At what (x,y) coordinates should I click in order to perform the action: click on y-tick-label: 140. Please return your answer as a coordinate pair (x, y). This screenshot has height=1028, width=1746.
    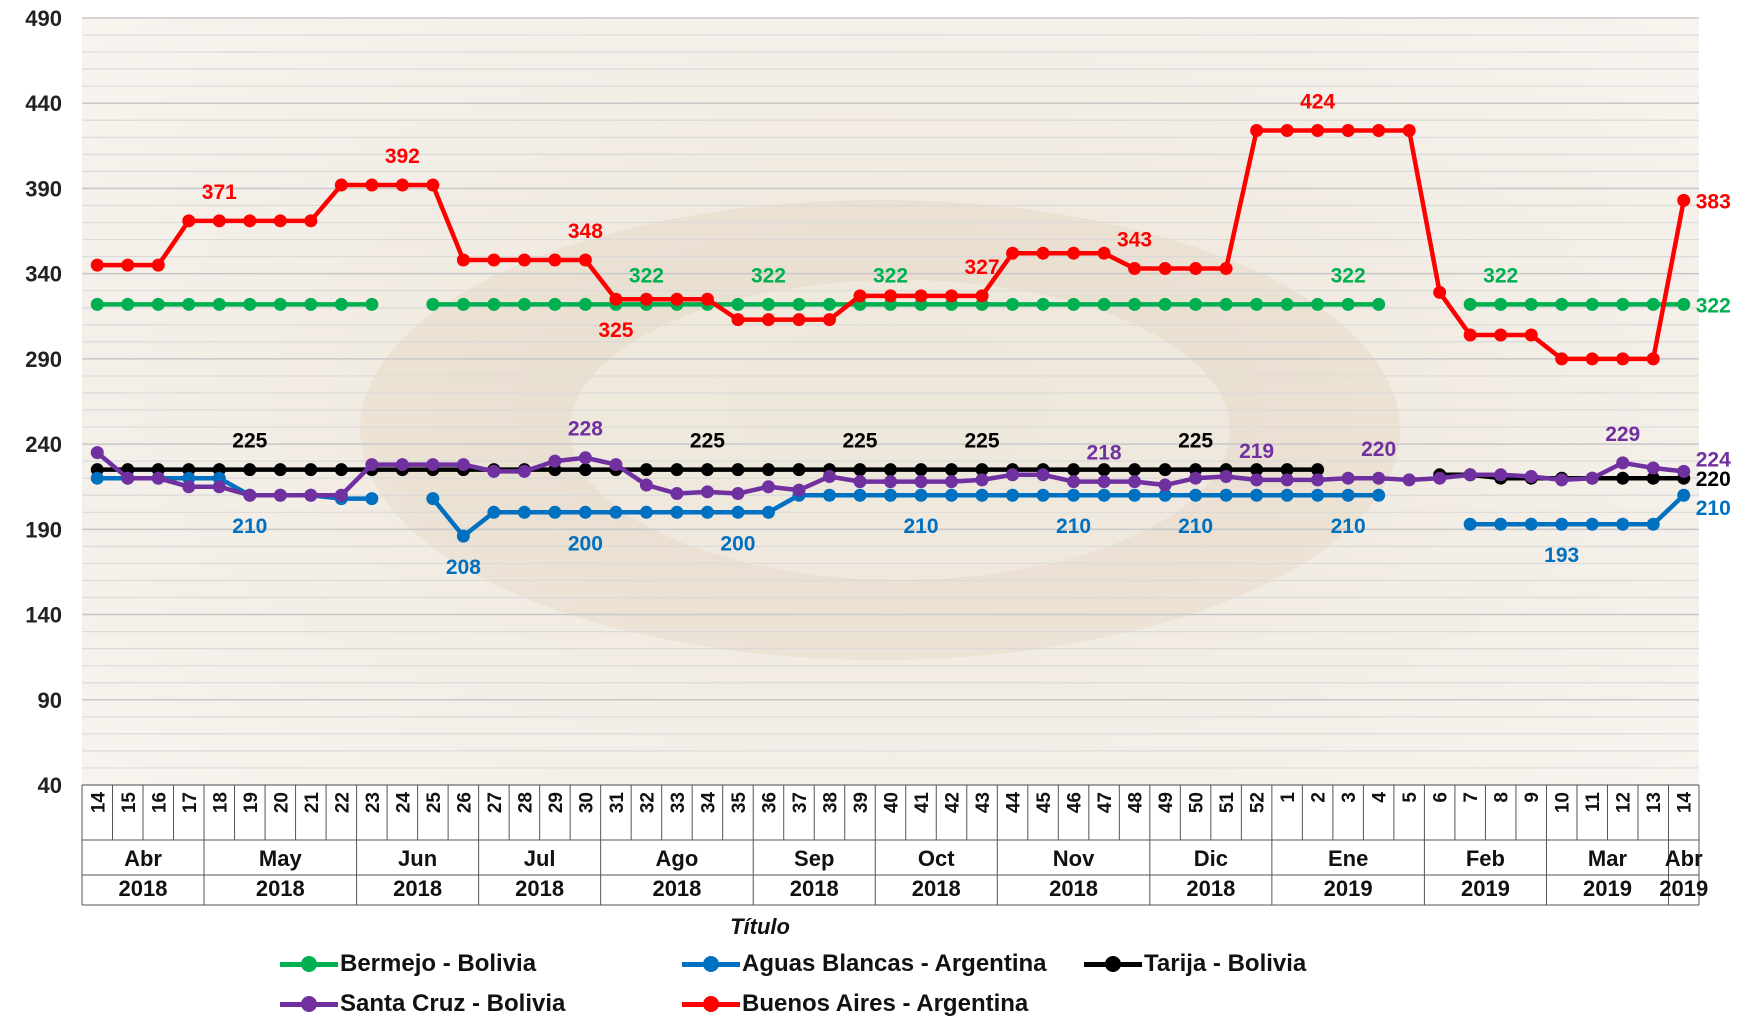
    Looking at the image, I should click on (43, 615).